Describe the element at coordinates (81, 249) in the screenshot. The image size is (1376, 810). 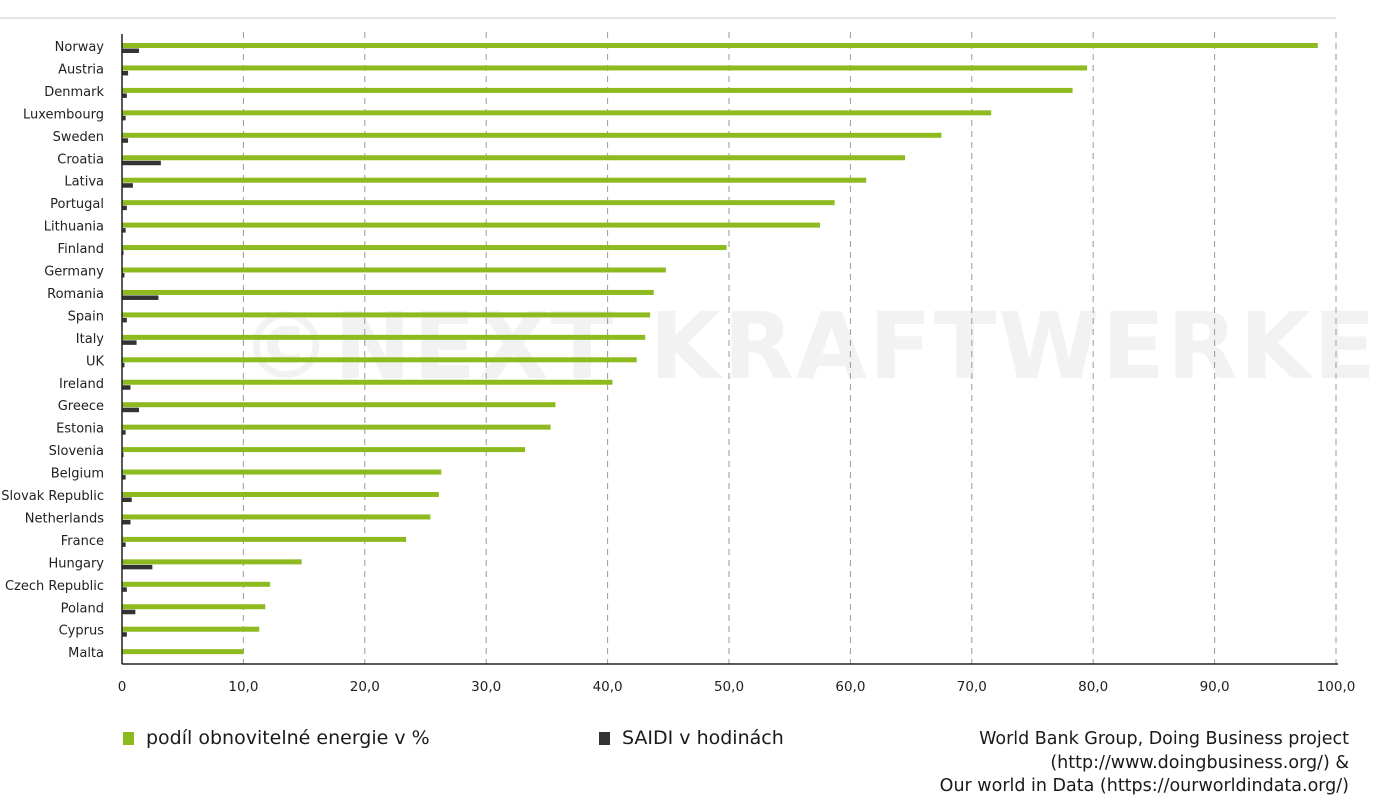
I see `category-label: Finland` at that location.